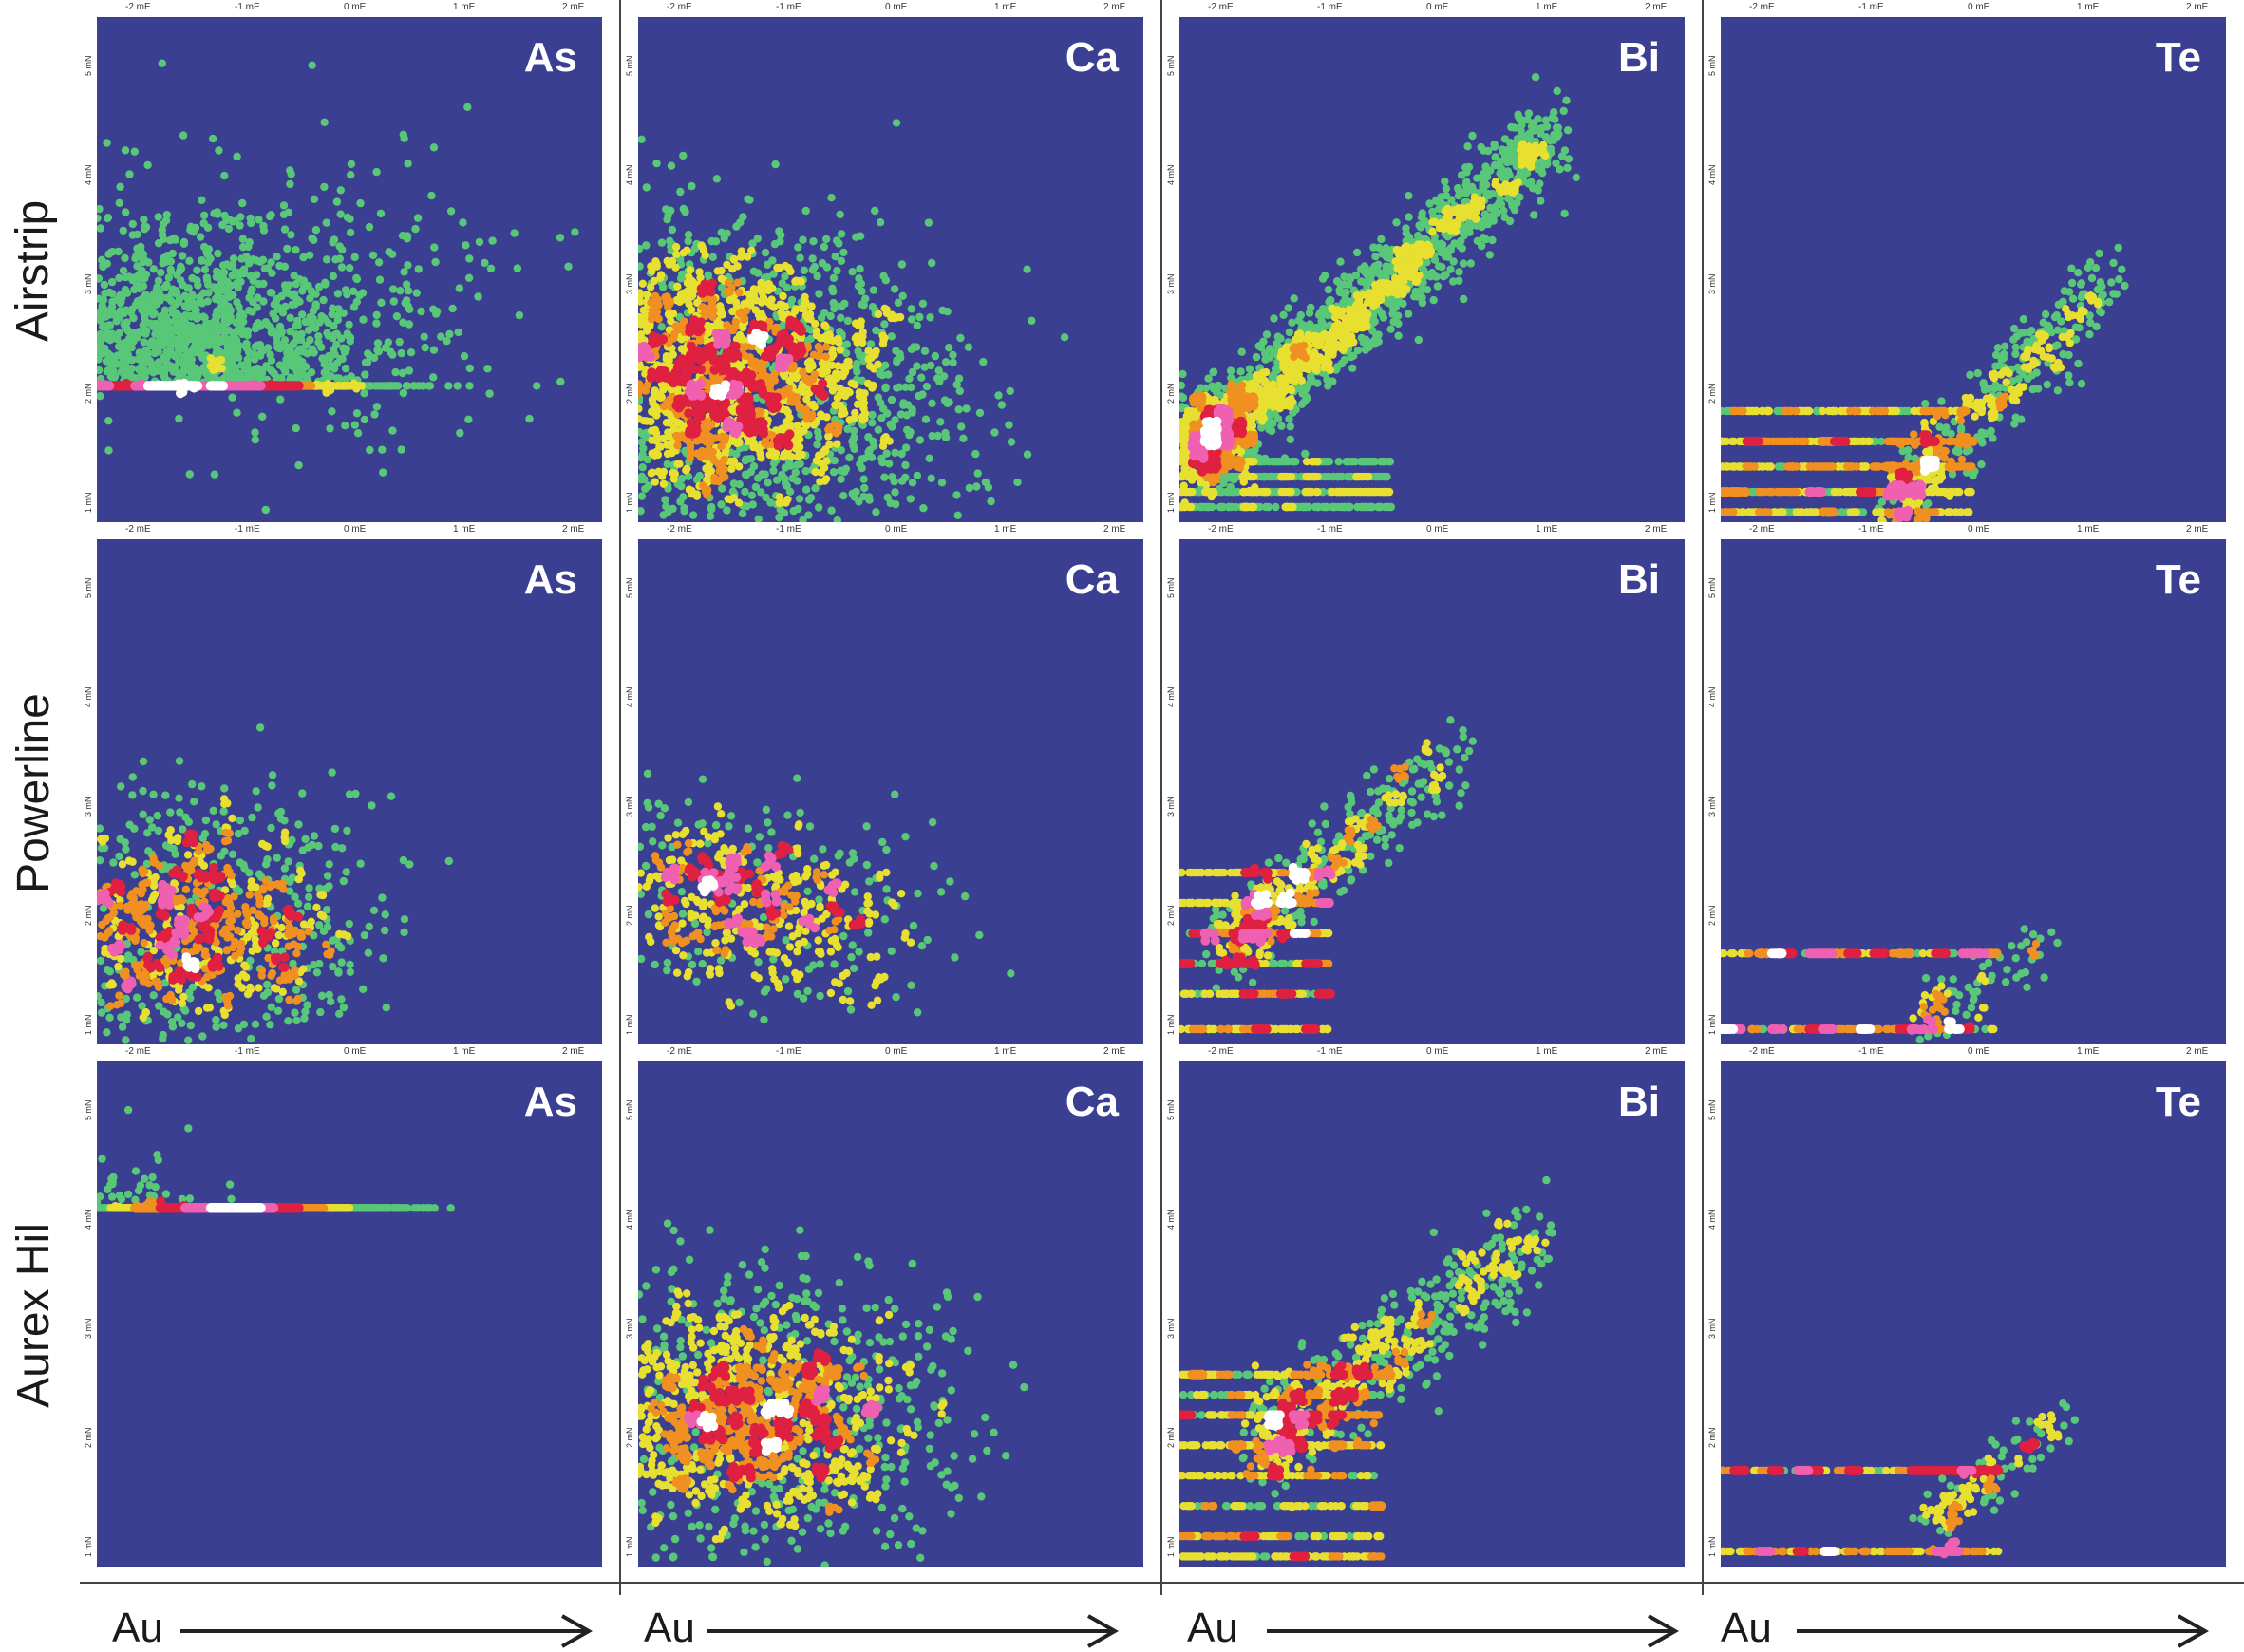 This screenshot has width=2244, height=1652. Describe the element at coordinates (349, 269) in the screenshot. I see `scatter-panel-airstrip-as: As` at that location.